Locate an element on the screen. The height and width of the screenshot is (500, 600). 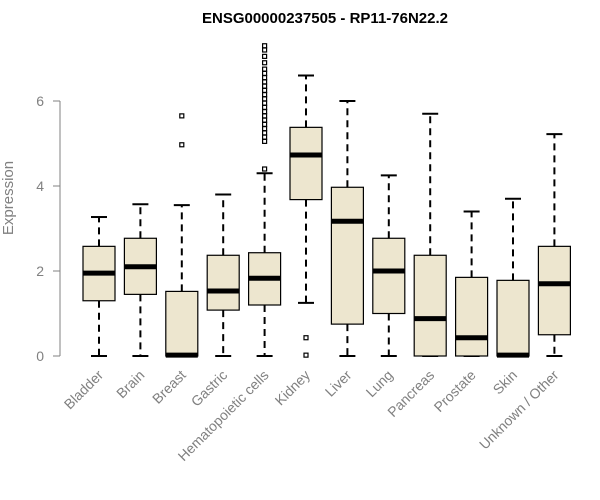
y-tick-label: 4 is located at coordinates (40, 186).